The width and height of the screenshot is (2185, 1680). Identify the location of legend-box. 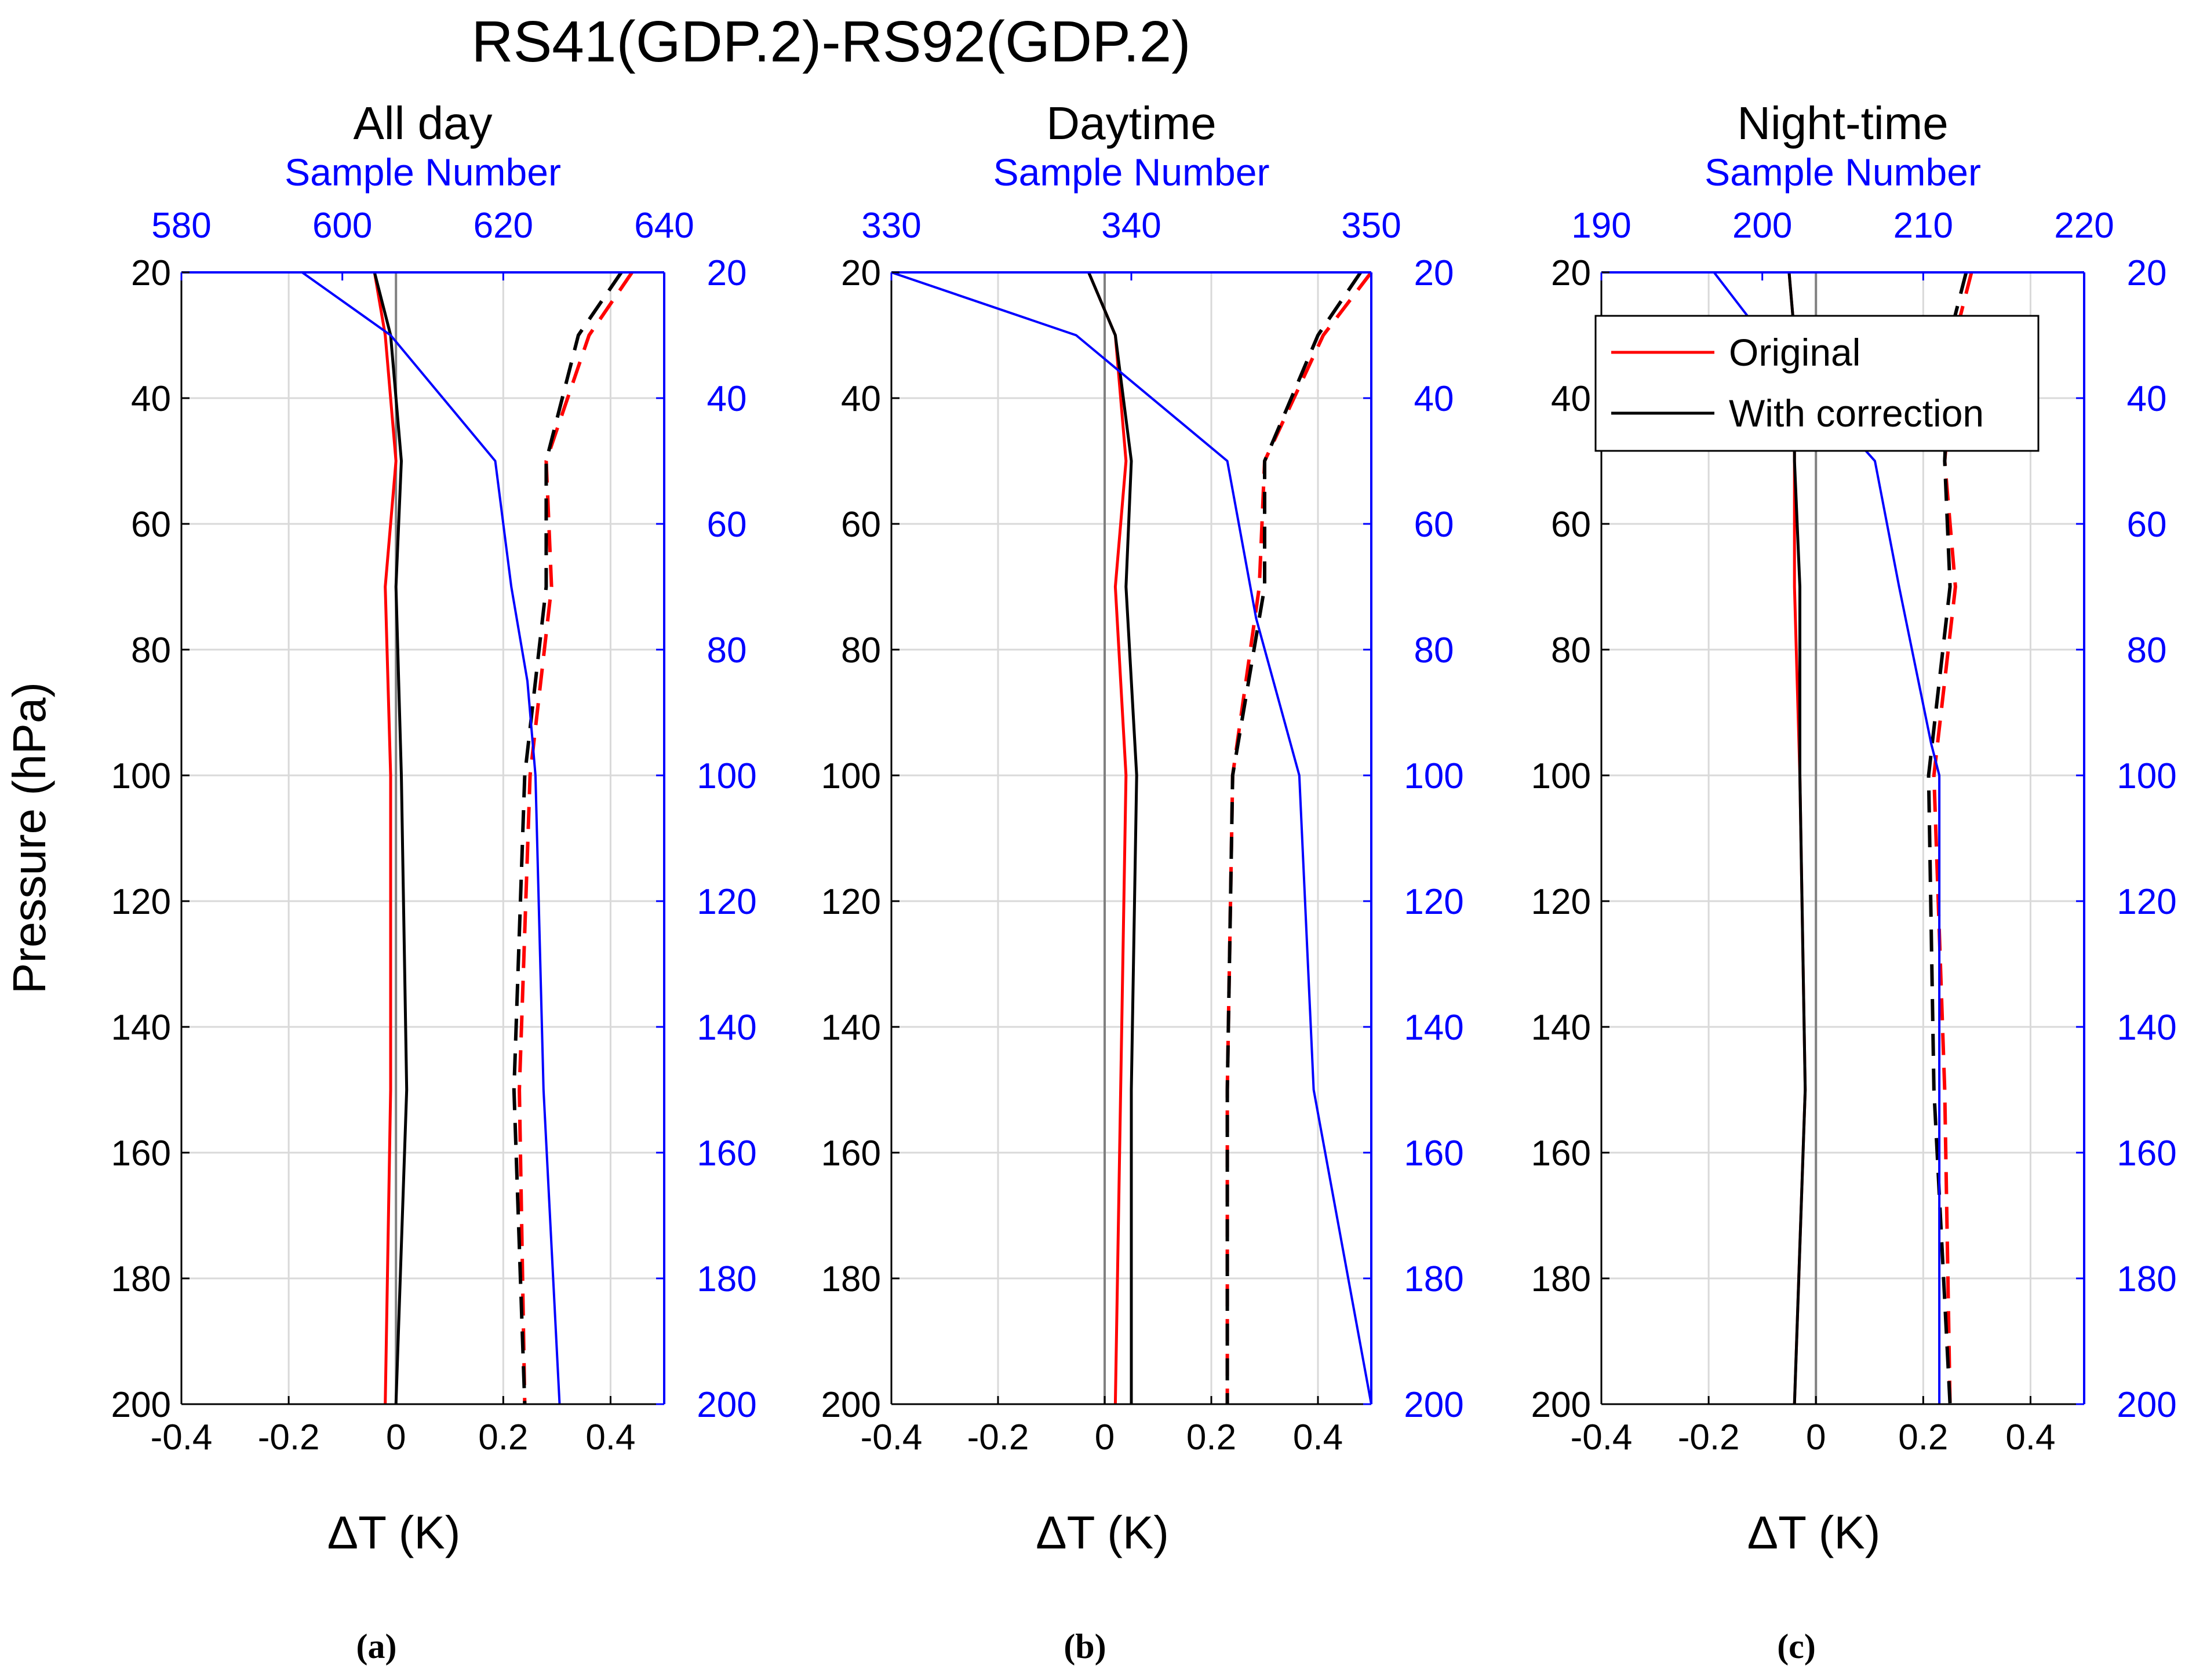
(1817, 383).